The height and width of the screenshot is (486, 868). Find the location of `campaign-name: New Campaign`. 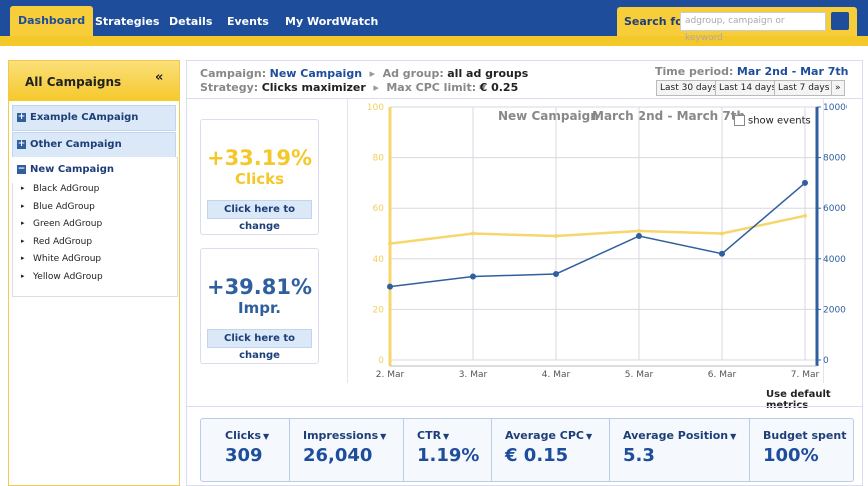

campaign-name: New Campaign is located at coordinates (72, 169).